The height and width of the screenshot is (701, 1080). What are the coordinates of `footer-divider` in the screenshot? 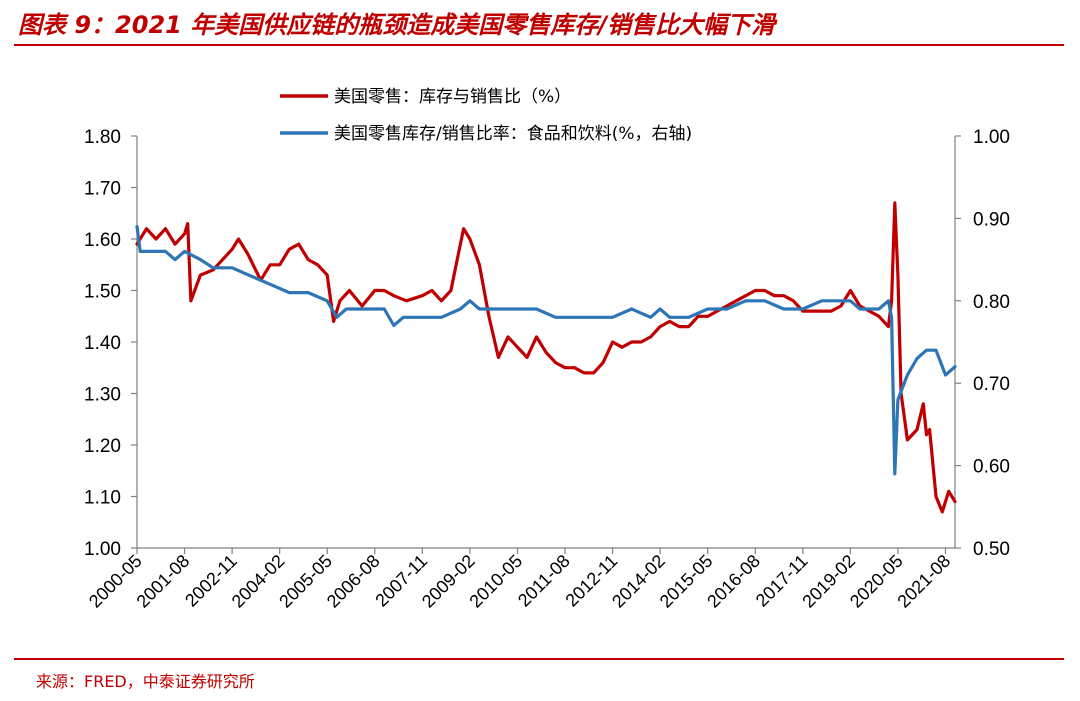 It's located at (539, 659).